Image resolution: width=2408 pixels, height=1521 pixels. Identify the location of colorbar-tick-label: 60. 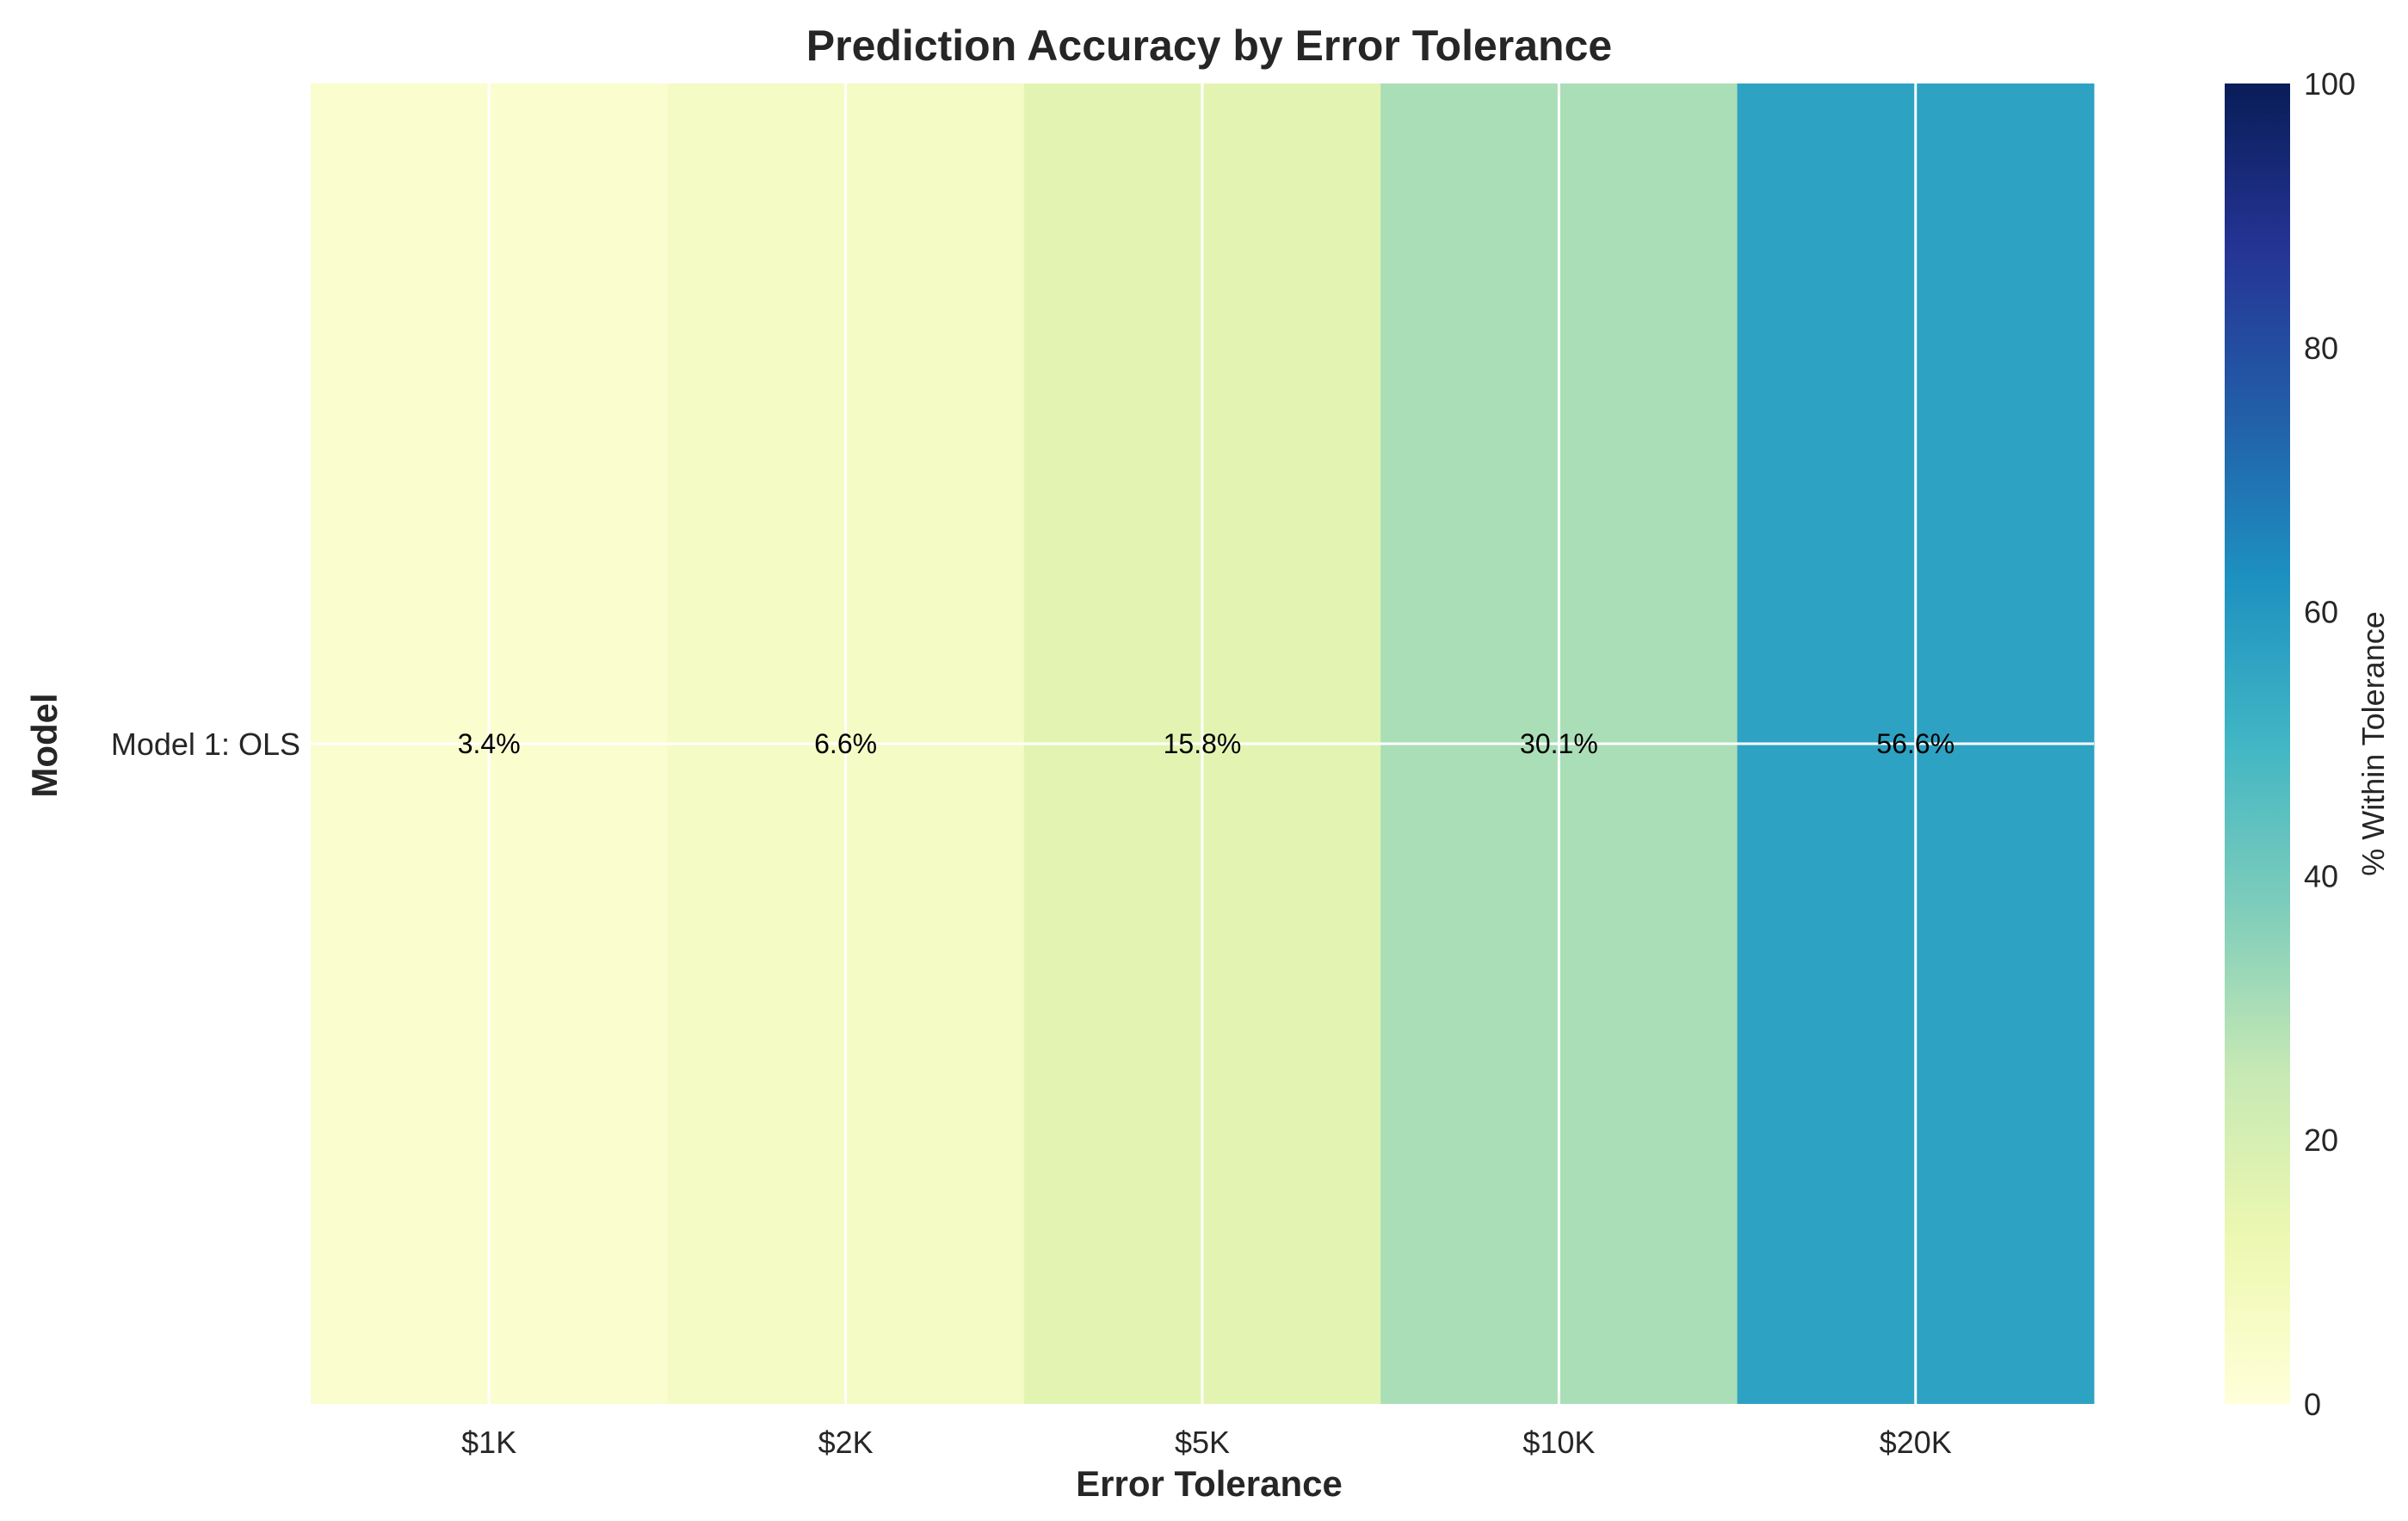
(2321, 612).